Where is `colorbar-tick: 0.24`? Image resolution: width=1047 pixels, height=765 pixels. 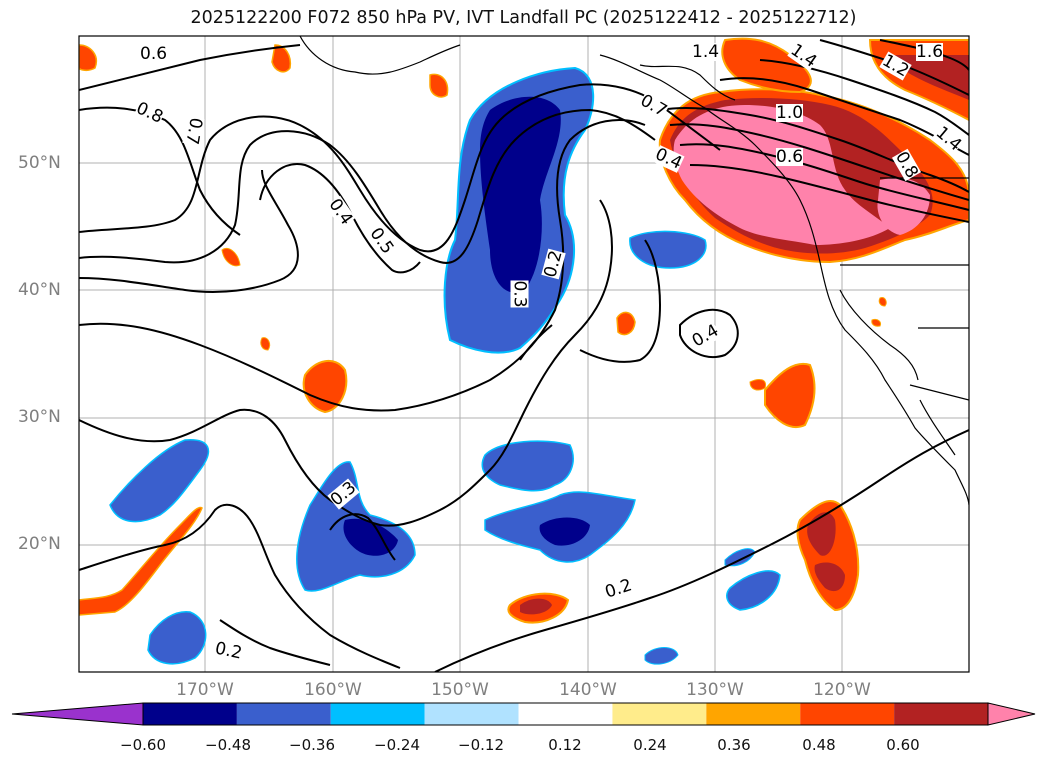 colorbar-tick: 0.24 is located at coordinates (650, 745).